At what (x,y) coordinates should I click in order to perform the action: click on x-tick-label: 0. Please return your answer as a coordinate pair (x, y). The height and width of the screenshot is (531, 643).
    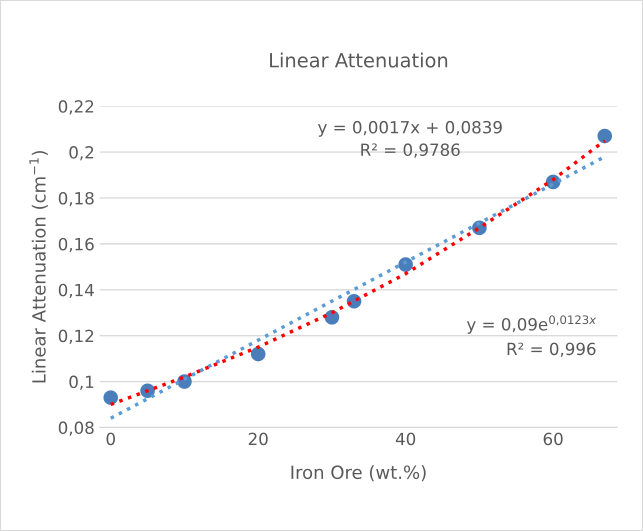
    Looking at the image, I should click on (110, 439).